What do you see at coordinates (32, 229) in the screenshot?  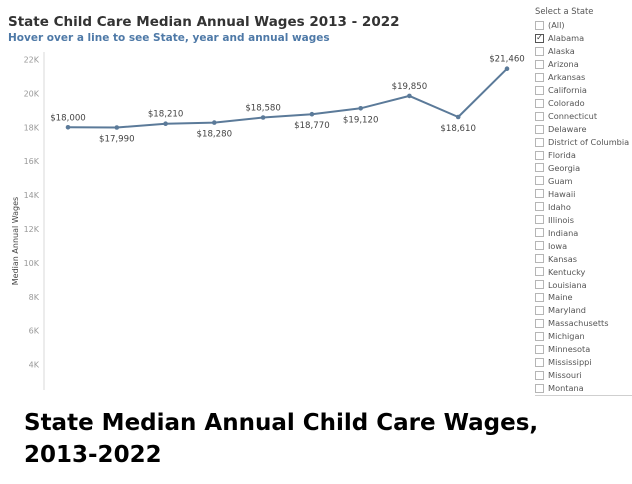 I see `y-tick-label: 12K` at bounding box center [32, 229].